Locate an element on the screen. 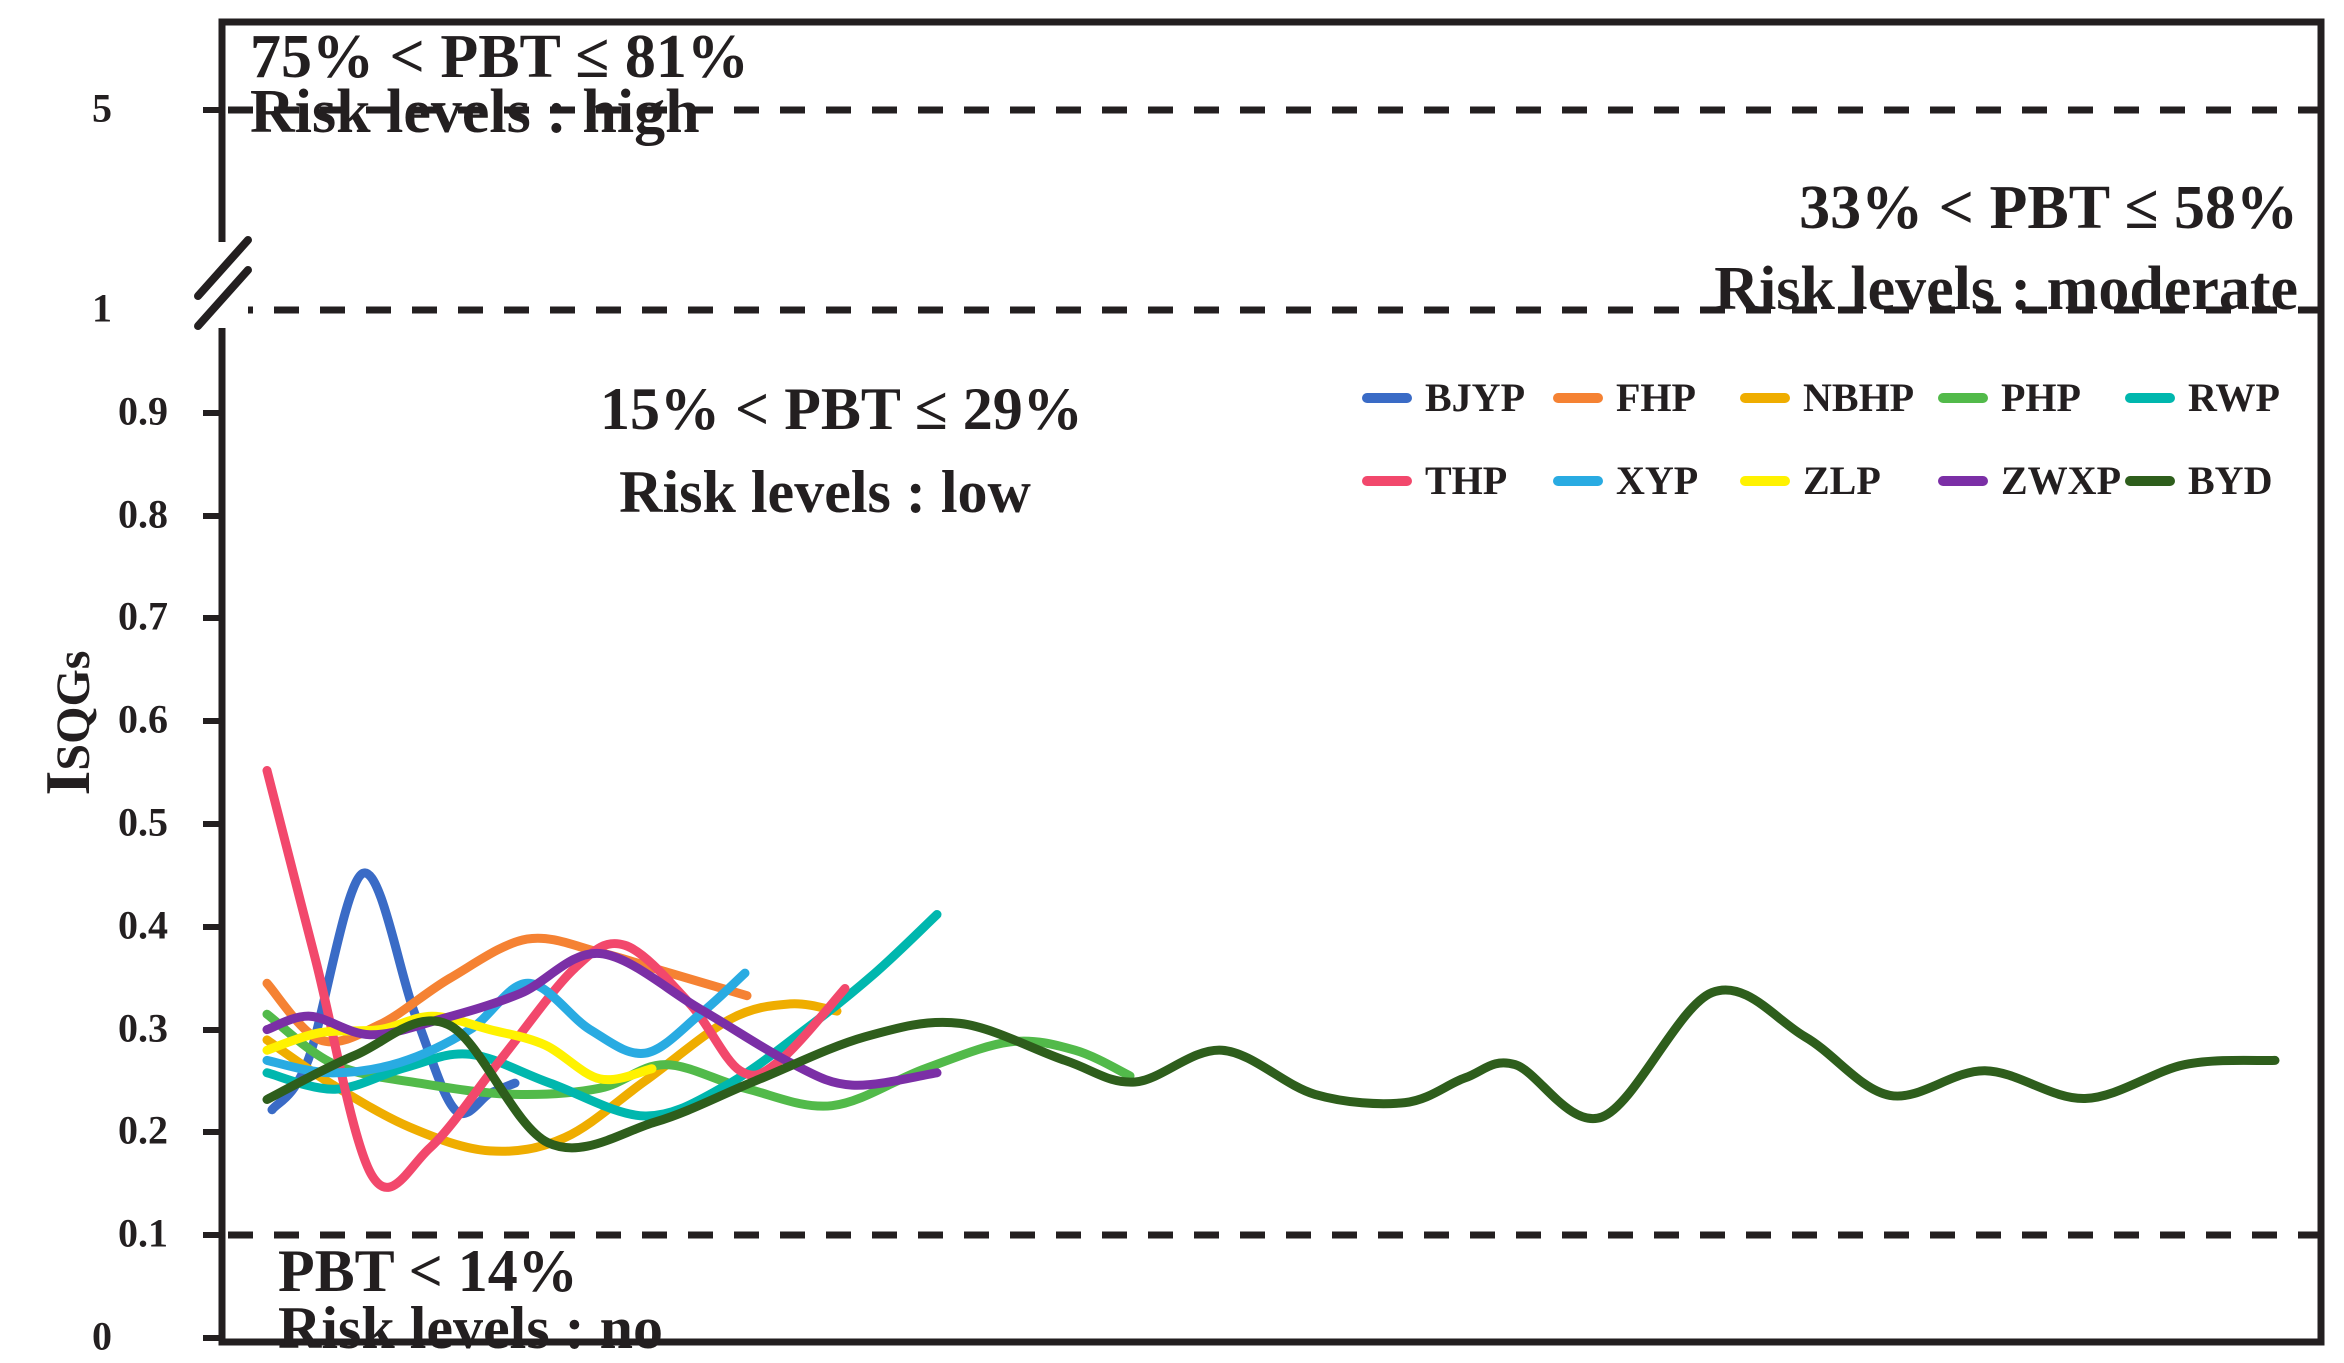  legend-label-BJYP: BJYP is located at coordinates (1475, 397).